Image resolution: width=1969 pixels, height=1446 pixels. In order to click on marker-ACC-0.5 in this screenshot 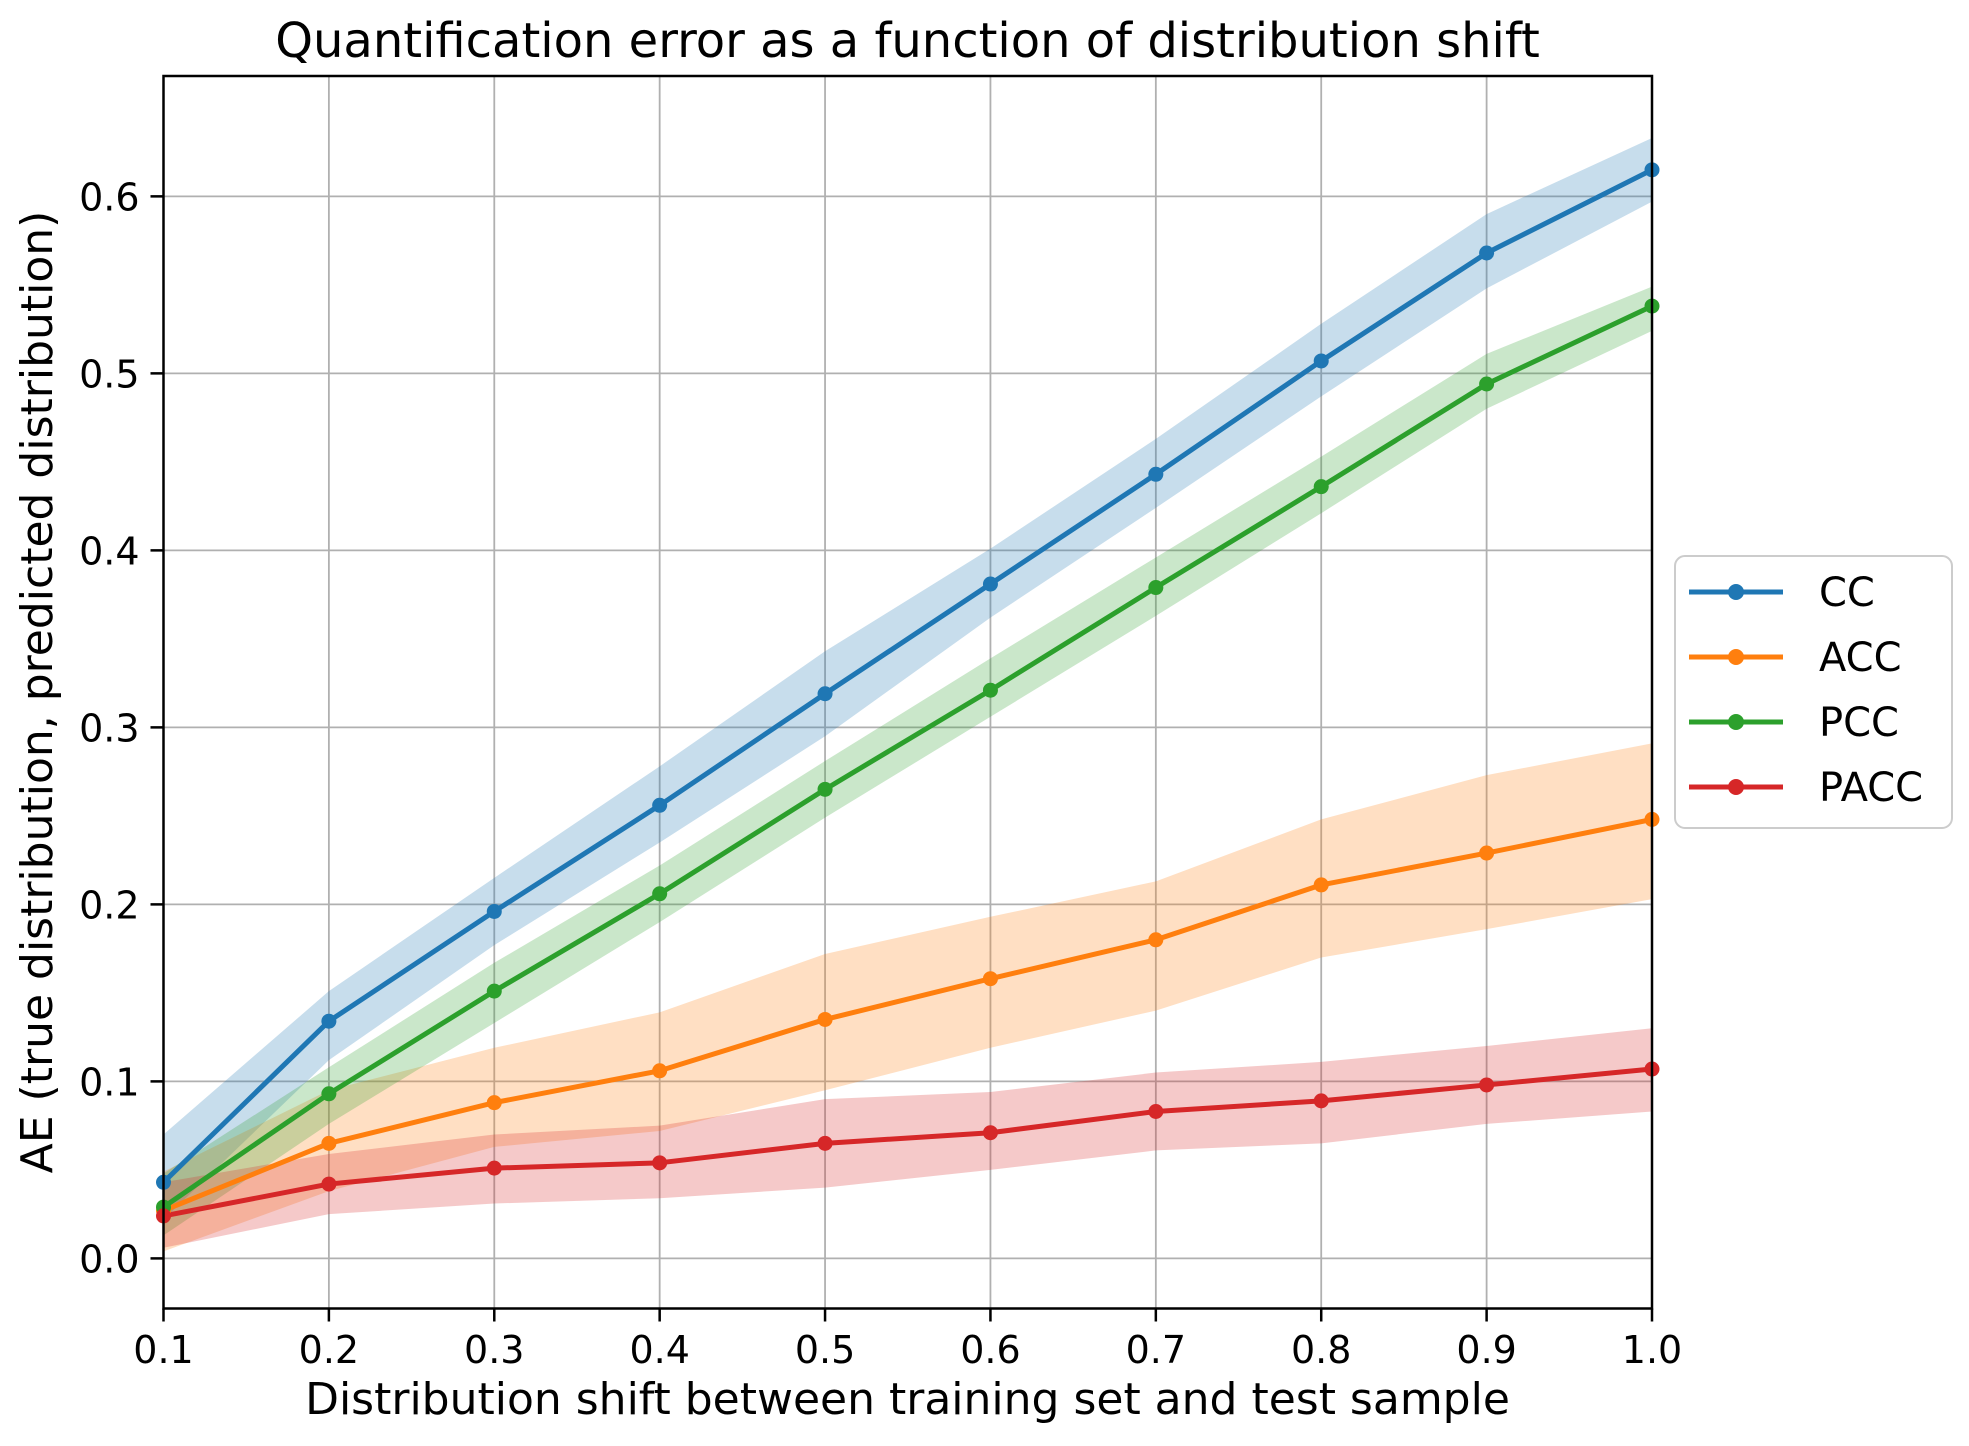, I will do `click(825, 1019)`.